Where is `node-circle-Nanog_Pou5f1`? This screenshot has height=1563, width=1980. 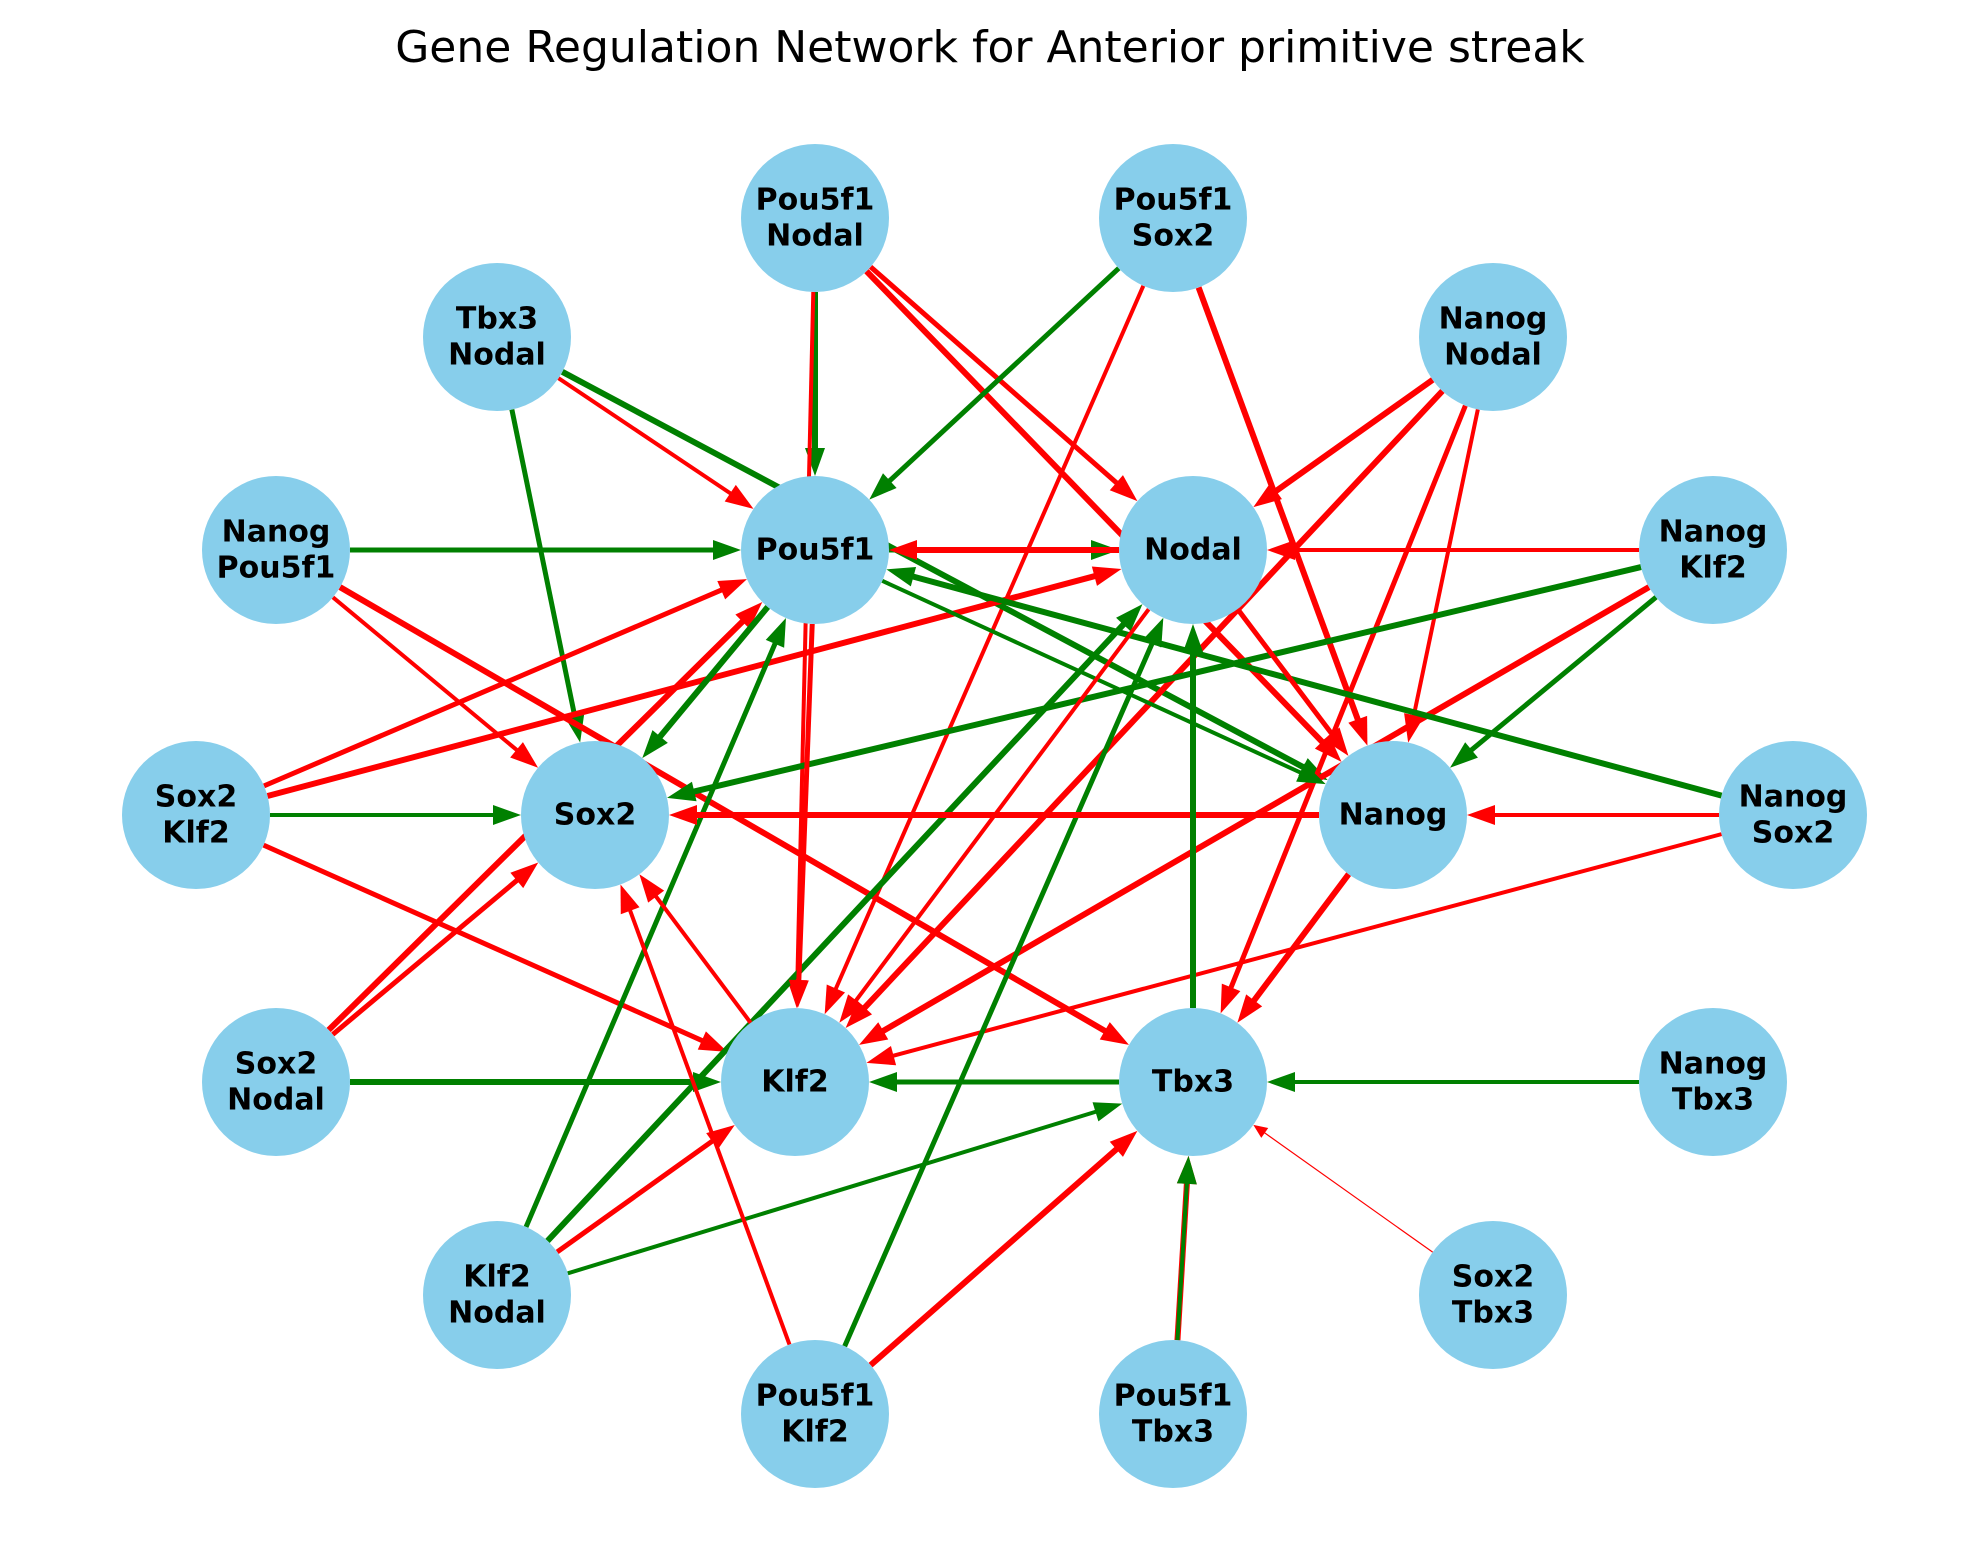 node-circle-Nanog_Pou5f1 is located at coordinates (276, 550).